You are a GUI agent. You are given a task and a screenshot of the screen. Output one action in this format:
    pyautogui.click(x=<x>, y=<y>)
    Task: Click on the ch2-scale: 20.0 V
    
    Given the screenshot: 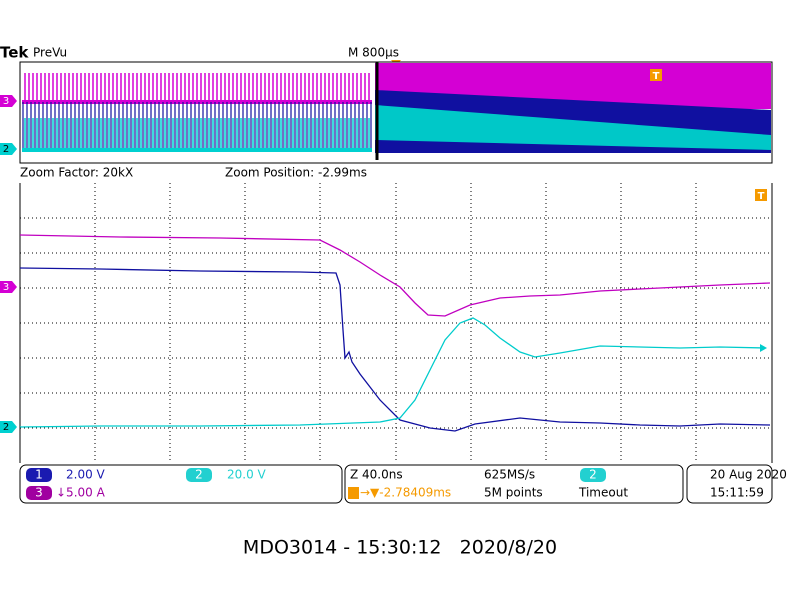 What is the action you would take?
    pyautogui.click(x=247, y=475)
    